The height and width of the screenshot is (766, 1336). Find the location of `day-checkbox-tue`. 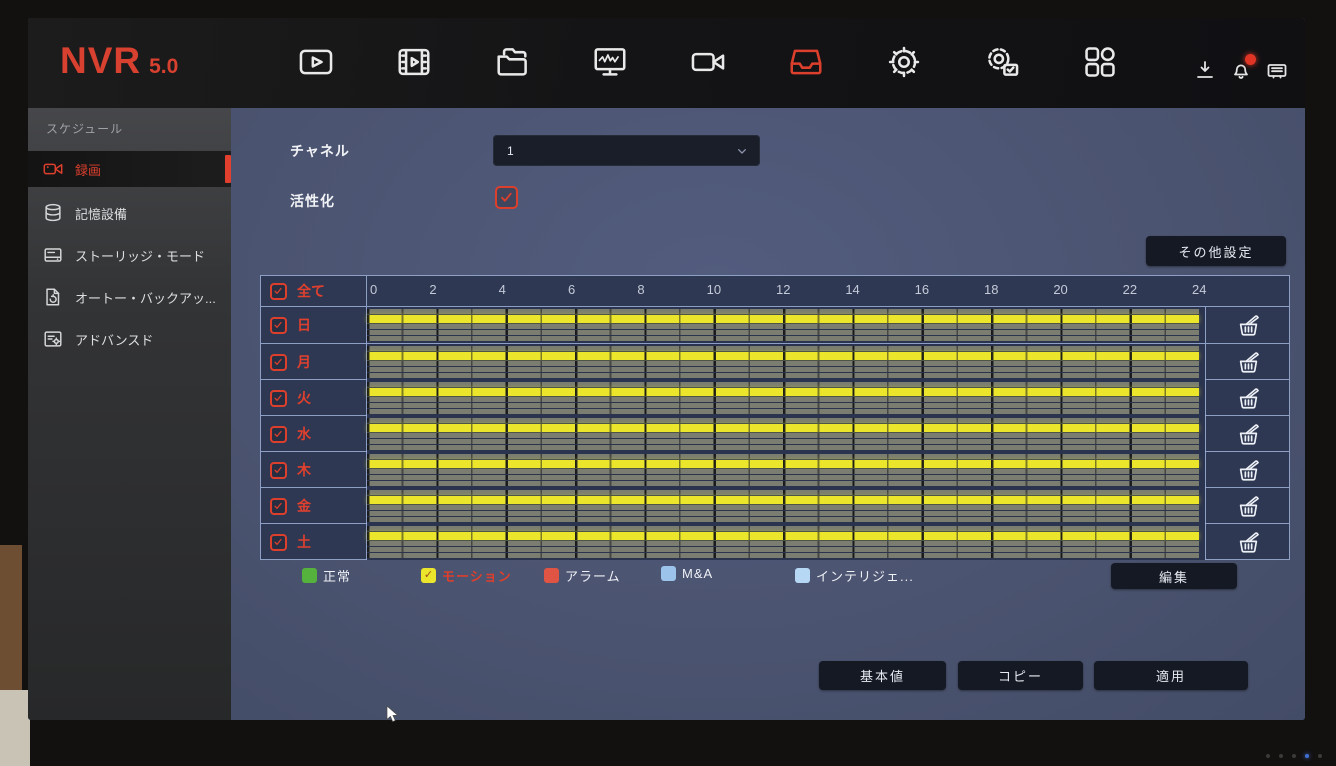

day-checkbox-tue is located at coordinates (278, 398).